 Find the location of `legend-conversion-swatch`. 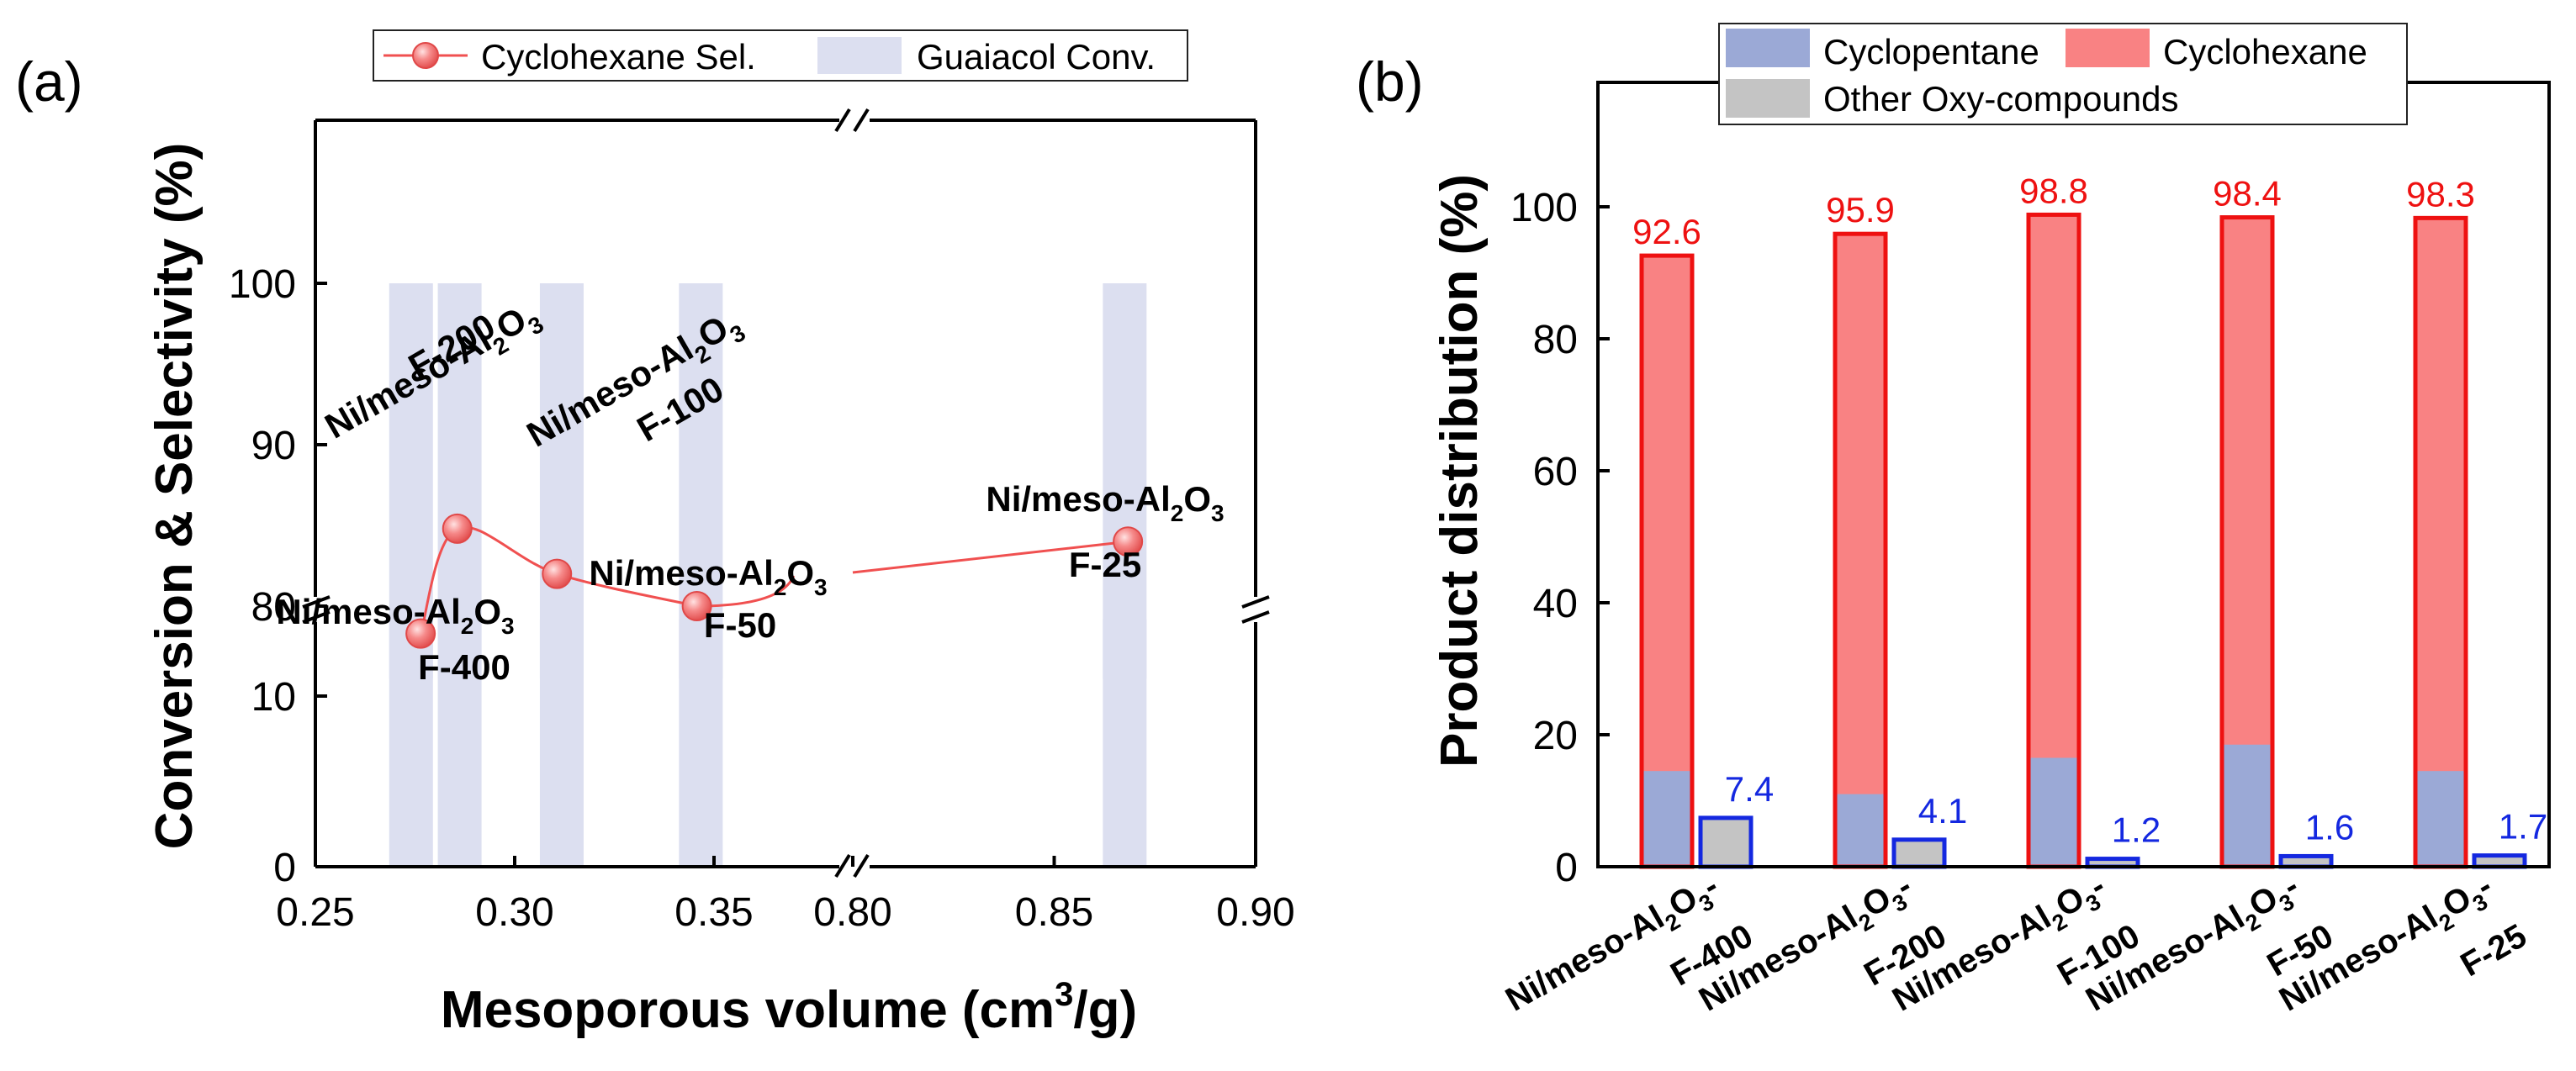

legend-conversion-swatch is located at coordinates (859, 55).